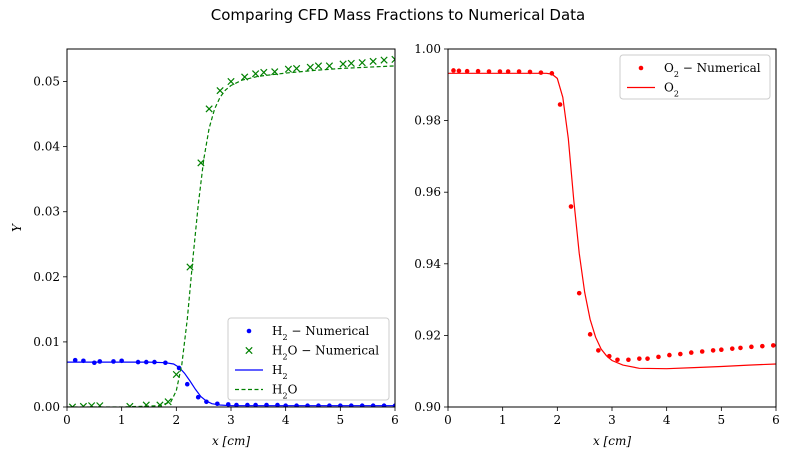 The height and width of the screenshot is (463, 795). I want to click on y-tick-label: 0.96, so click(427, 192).